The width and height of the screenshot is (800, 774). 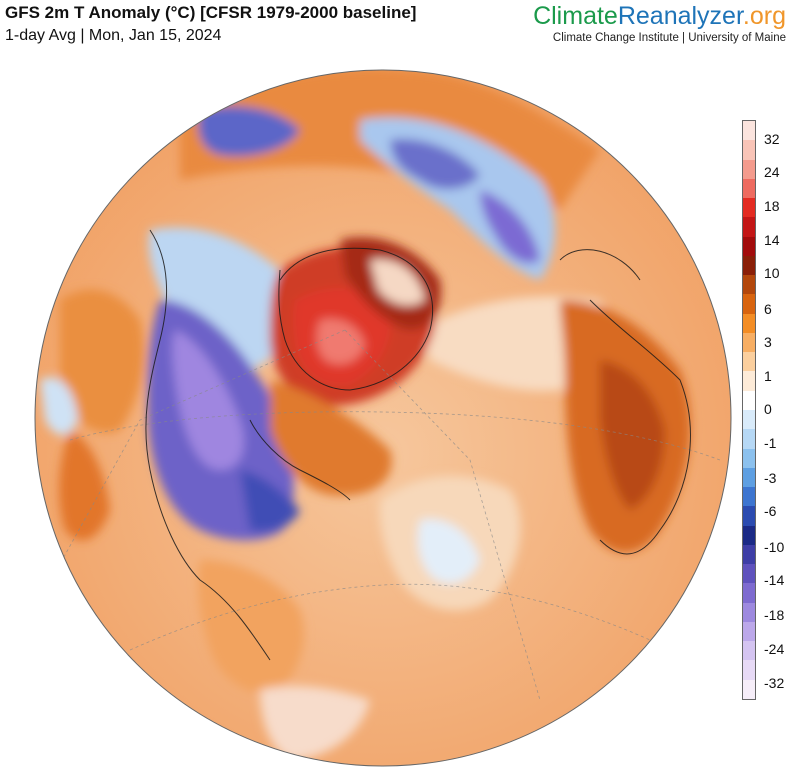 What do you see at coordinates (770, 511) in the screenshot?
I see `colorbar-tick-label: -6` at bounding box center [770, 511].